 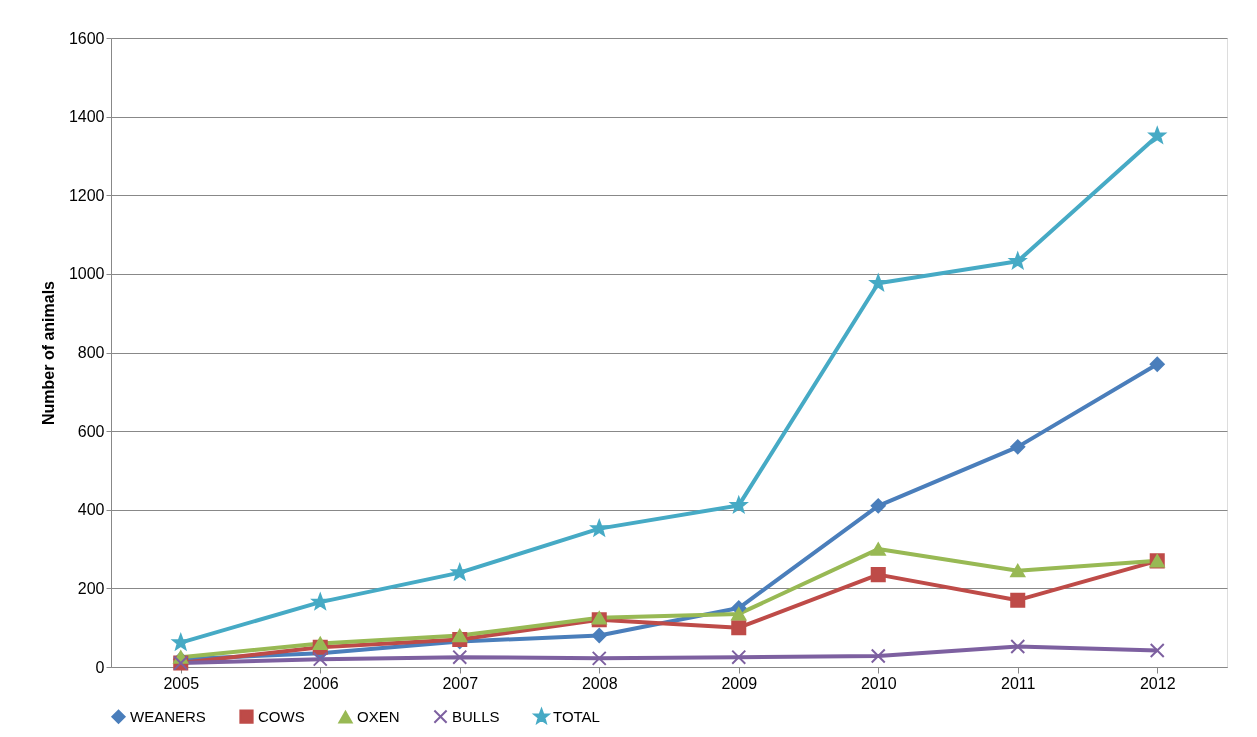 I want to click on y-tick-label: 1400, so click(x=86, y=117).